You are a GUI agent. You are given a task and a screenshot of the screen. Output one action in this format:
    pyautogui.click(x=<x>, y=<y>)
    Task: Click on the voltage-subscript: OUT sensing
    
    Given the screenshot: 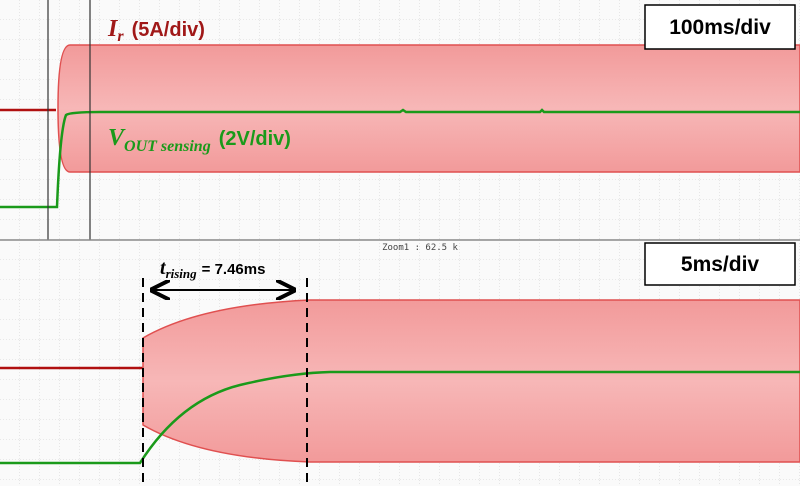 What is the action you would take?
    pyautogui.click(x=167, y=146)
    